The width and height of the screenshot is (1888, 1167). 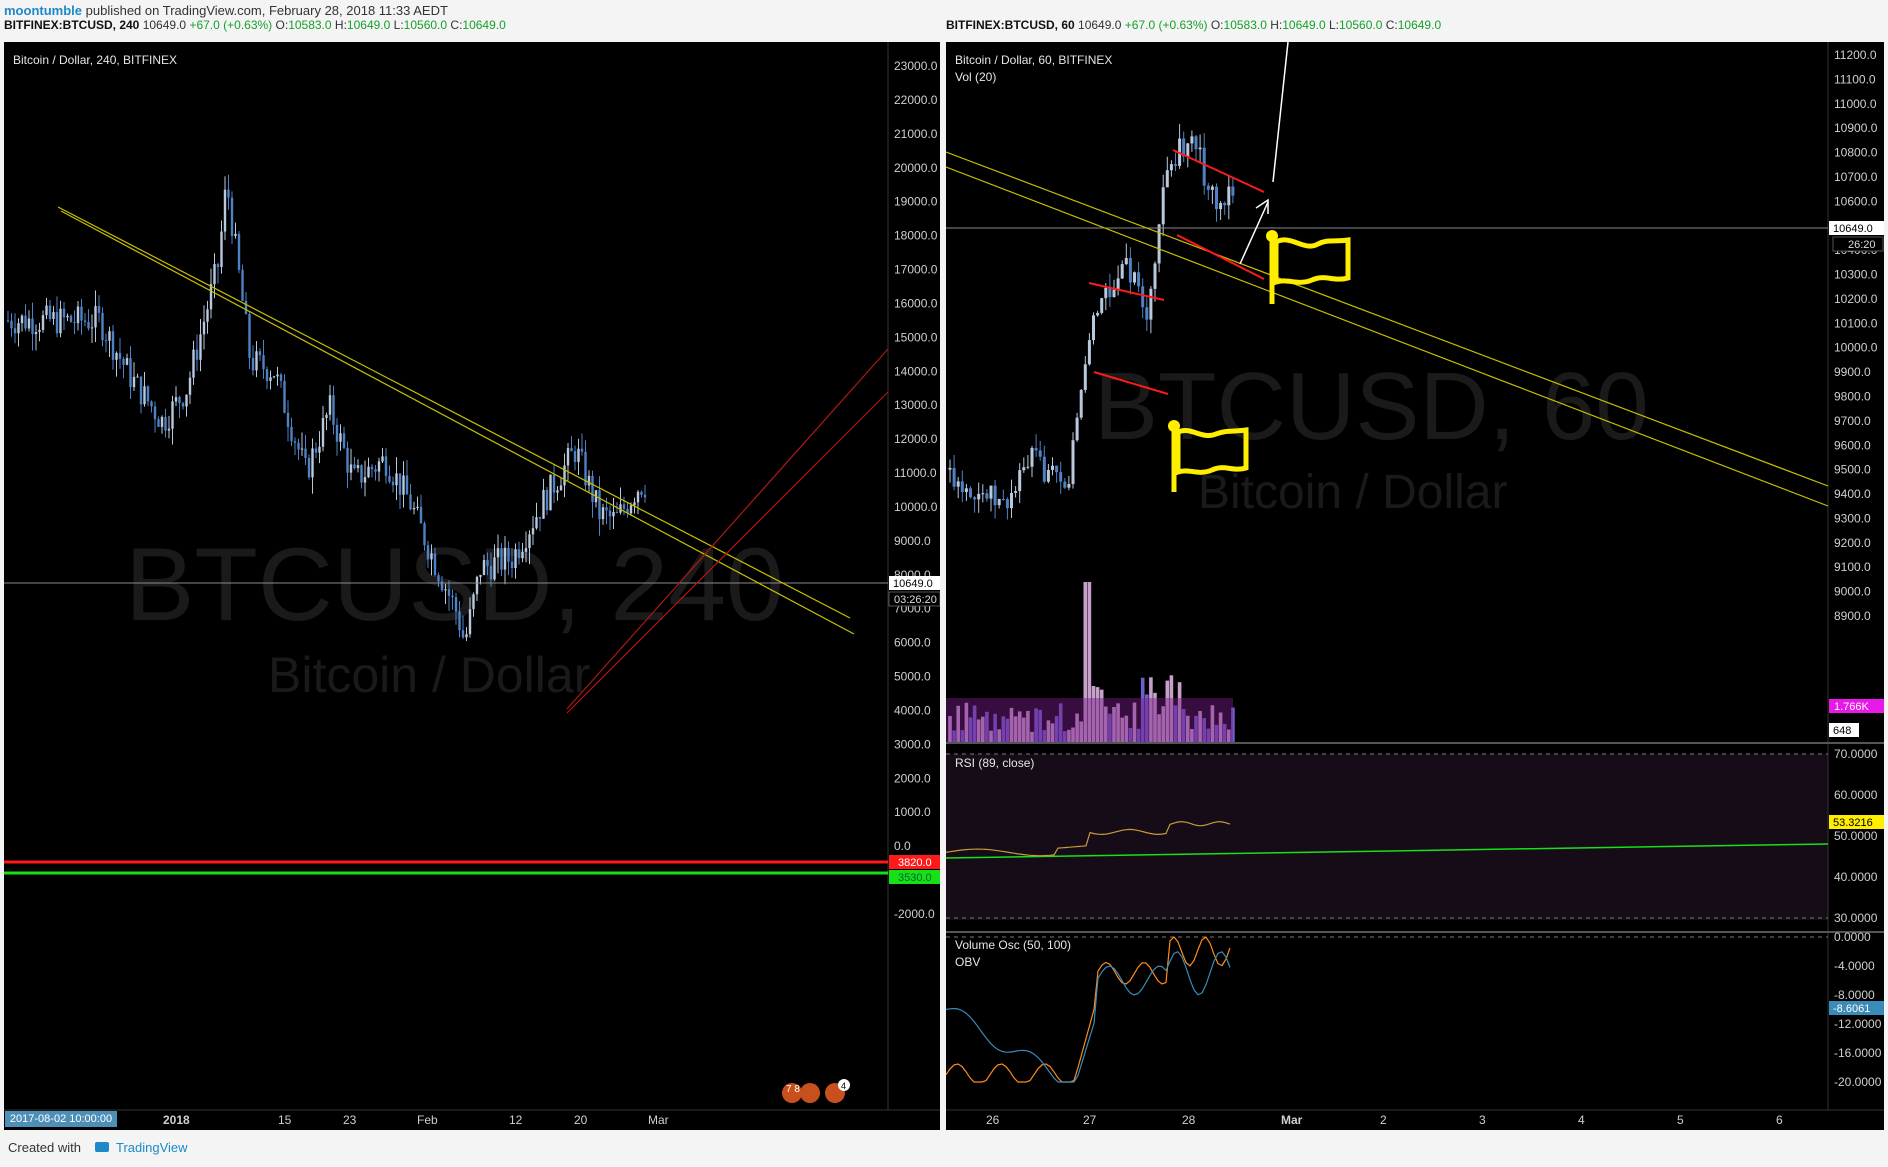 What do you see at coordinates (1852, 518) in the screenshot?
I see `right-y-tick-label: 9300.0` at bounding box center [1852, 518].